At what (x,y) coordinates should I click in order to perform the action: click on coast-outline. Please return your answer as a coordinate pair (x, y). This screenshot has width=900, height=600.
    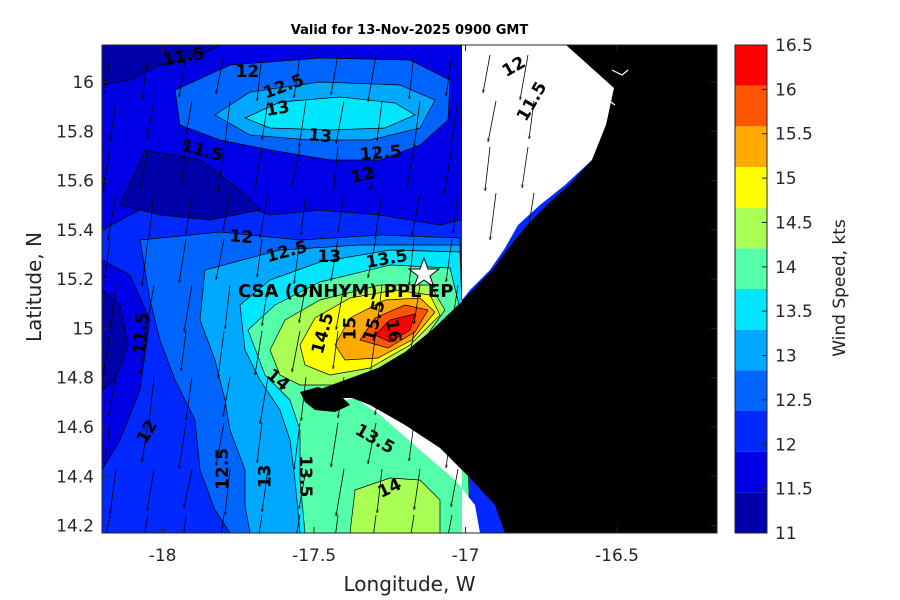
    Looking at the image, I should click on (618, 87).